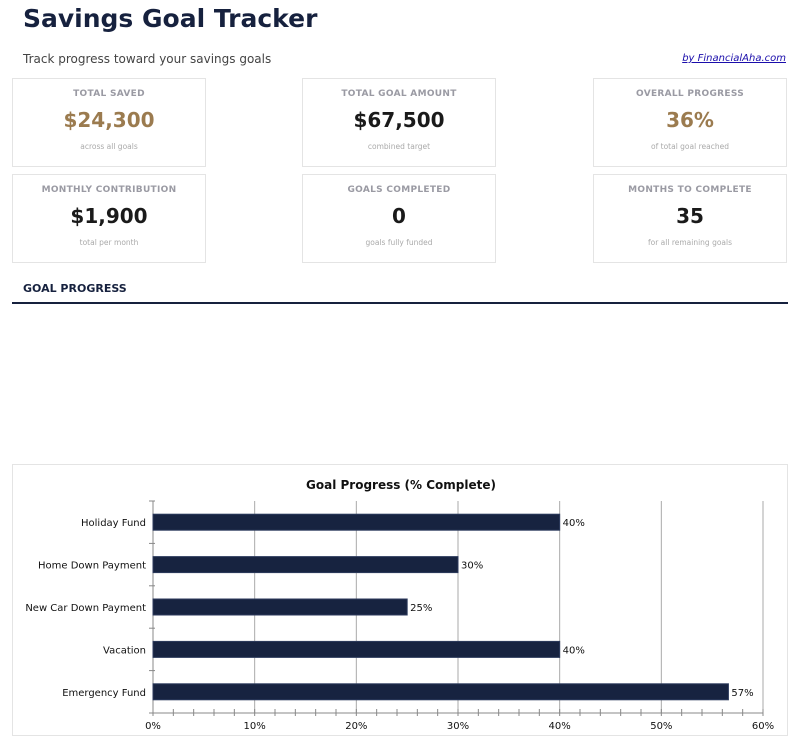 The image size is (800, 748). What do you see at coordinates (356, 649) in the screenshot?
I see `bar-vacation` at bounding box center [356, 649].